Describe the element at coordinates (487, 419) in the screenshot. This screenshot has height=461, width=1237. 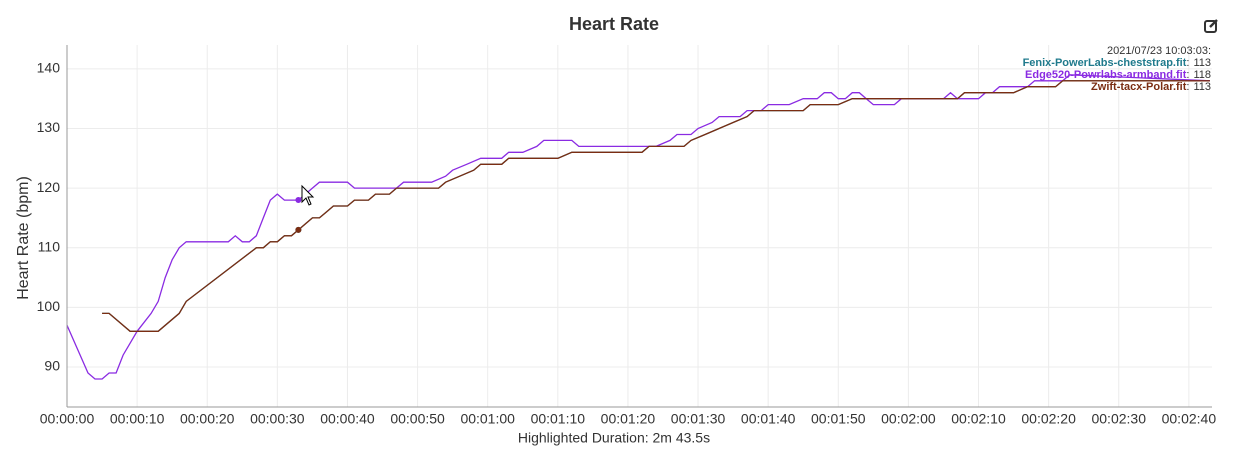
I see `x-tick-label: 00:01:00` at that location.